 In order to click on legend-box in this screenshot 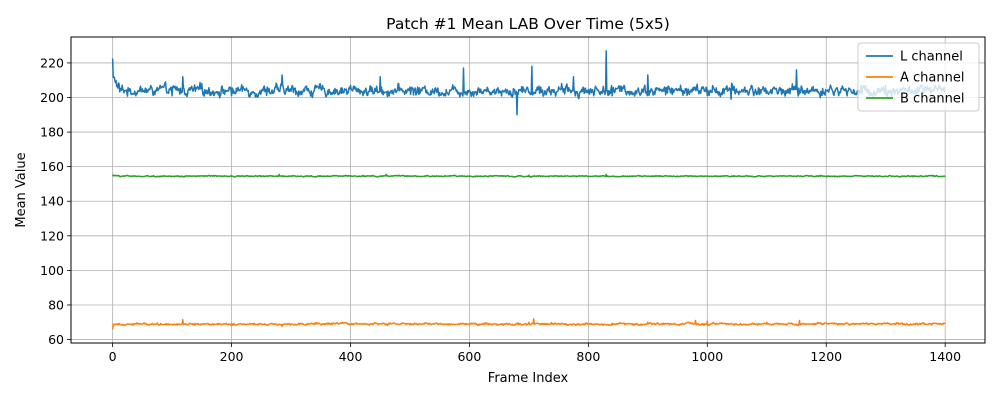, I will do `click(918, 77)`.